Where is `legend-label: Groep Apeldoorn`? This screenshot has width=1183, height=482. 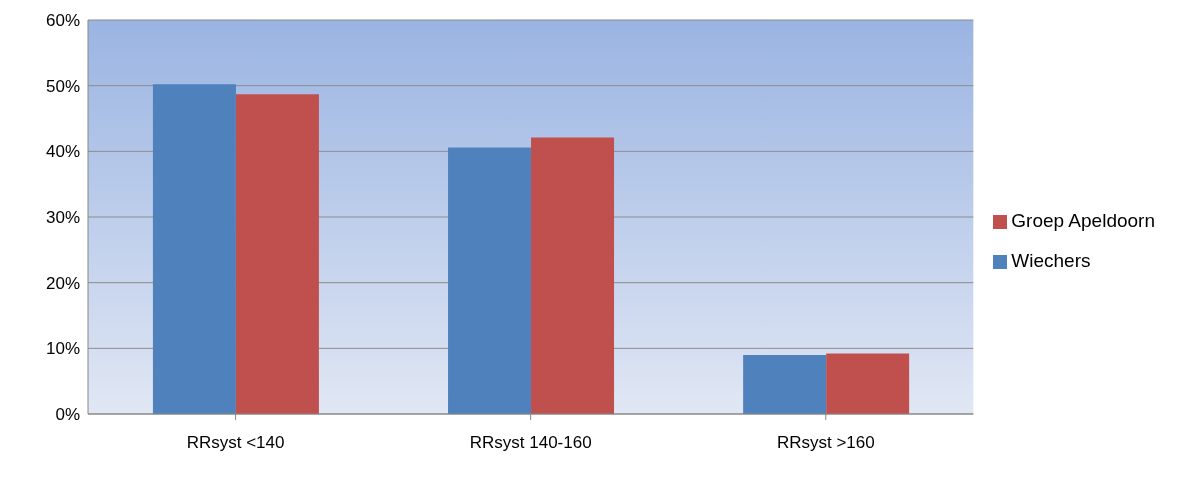 legend-label: Groep Apeldoorn is located at coordinates (1083, 220).